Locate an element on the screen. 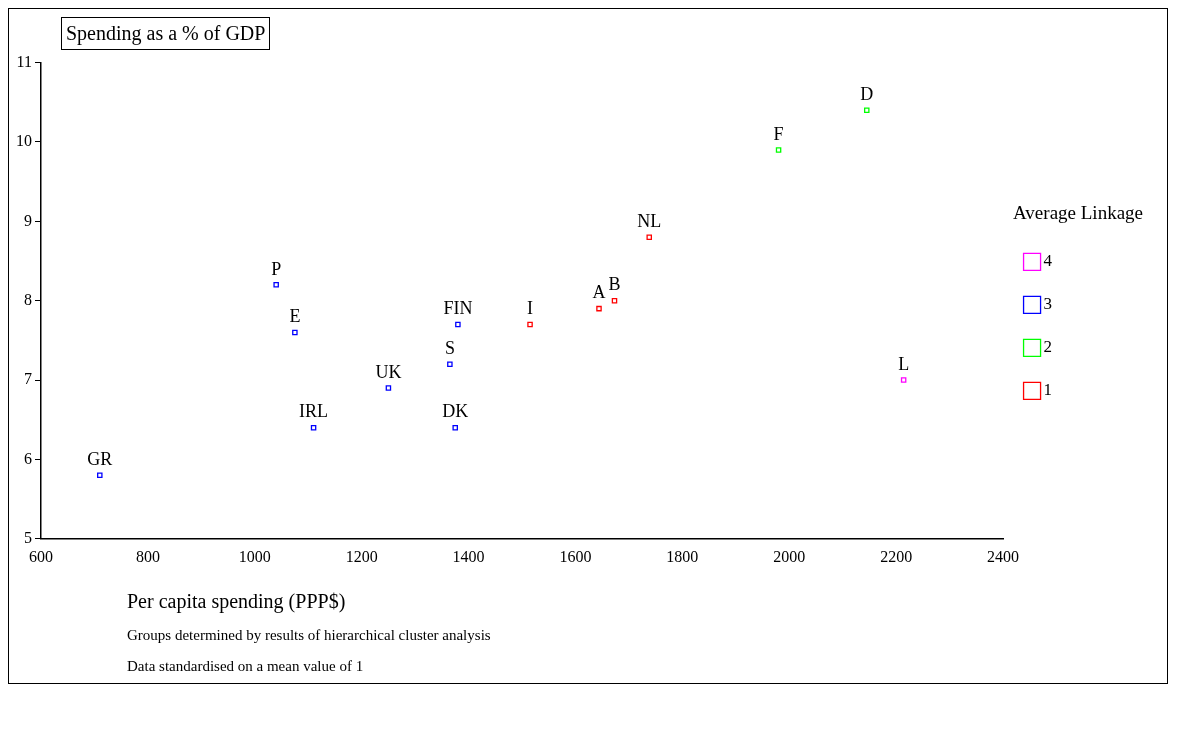 Image resolution: width=1178 pixels, height=756 pixels. legend-title: Average Linkage is located at coordinates (1078, 213).